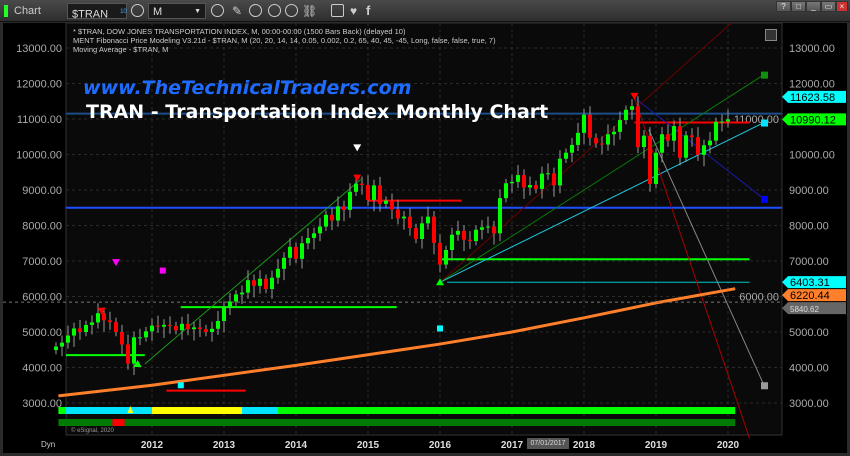 This screenshot has width=850, height=456. What do you see at coordinates (828, 6) in the screenshot?
I see `maximize-button: ▭` at bounding box center [828, 6].